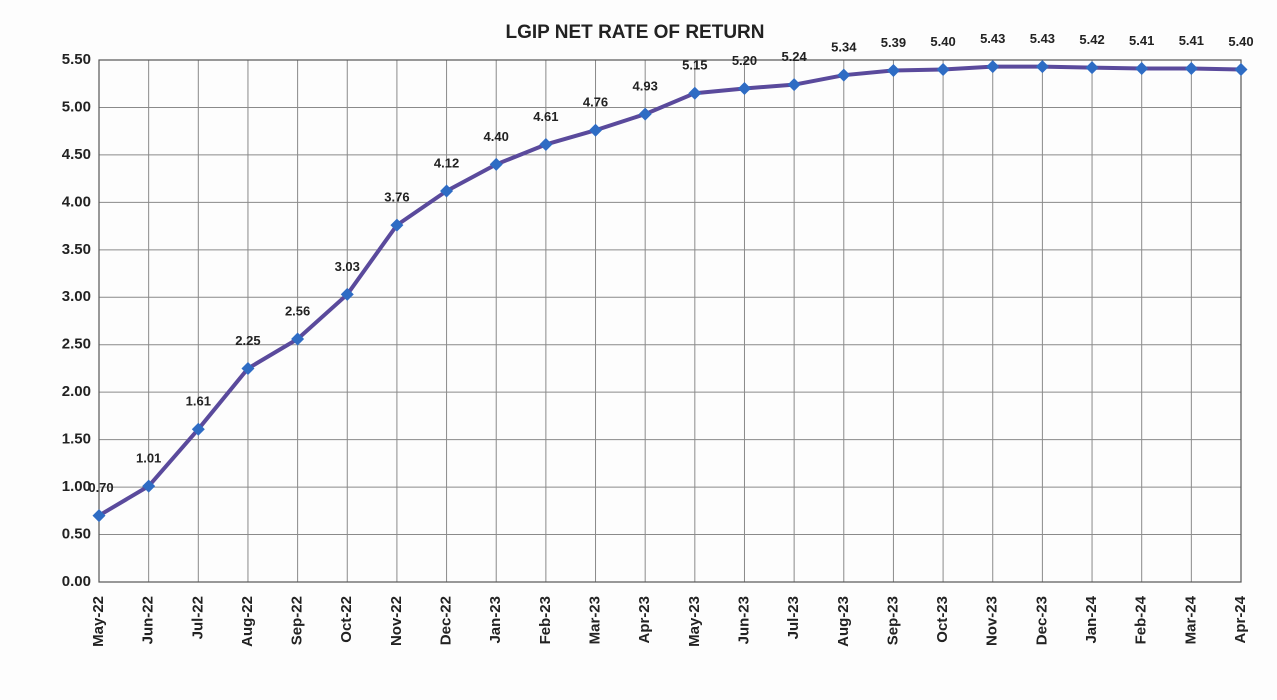 This screenshot has width=1277, height=700. I want to click on x-tick-label: May-23, so click(694, 621).